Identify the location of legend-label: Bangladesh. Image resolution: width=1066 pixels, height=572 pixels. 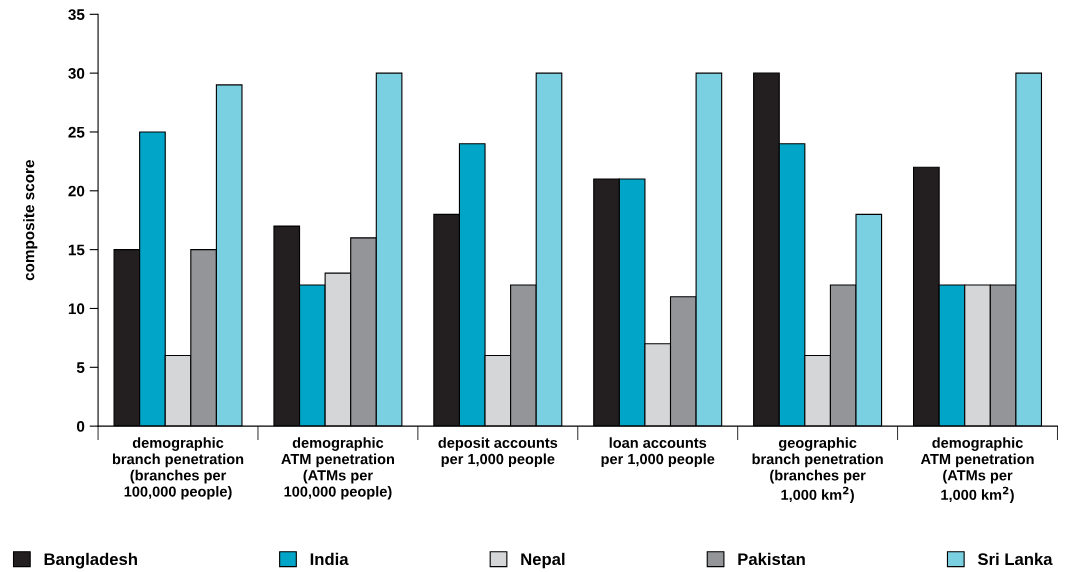
(90, 560).